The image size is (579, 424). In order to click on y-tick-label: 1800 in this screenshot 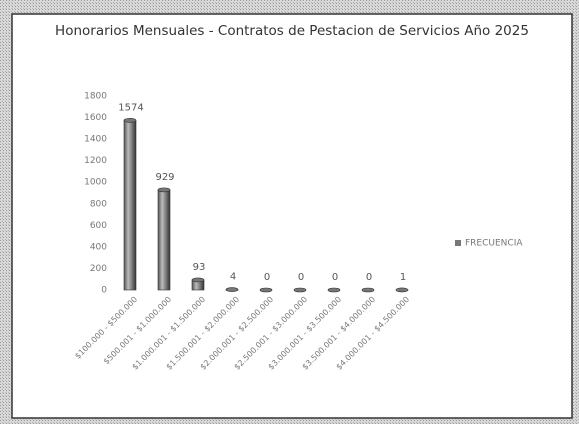, I will do `click(95, 97)`.